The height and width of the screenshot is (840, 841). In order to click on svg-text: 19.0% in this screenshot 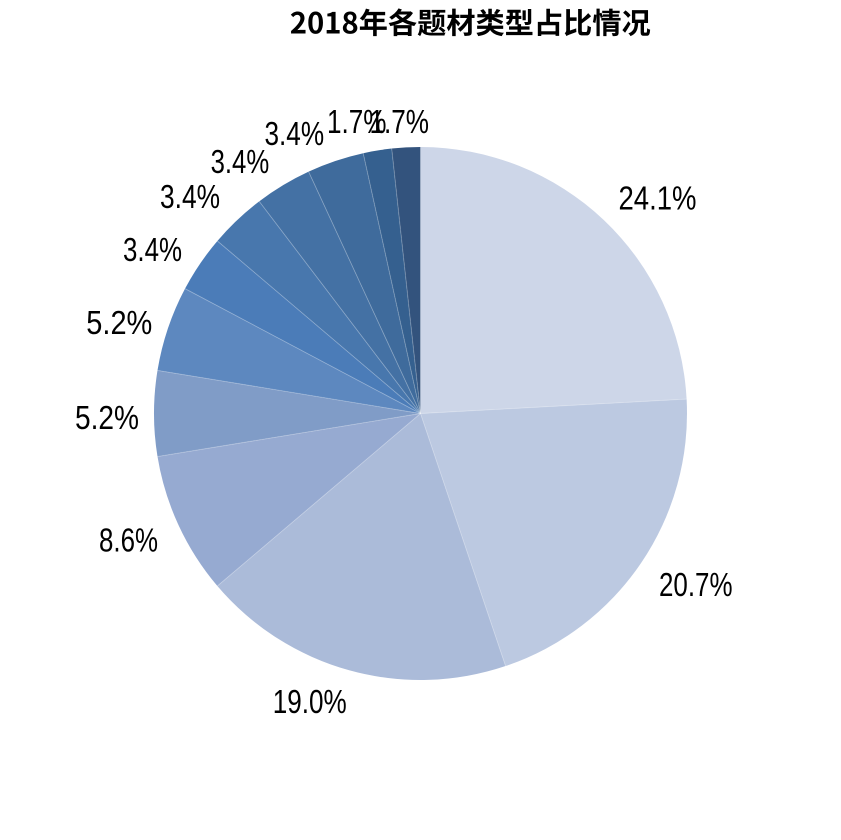, I will do `click(310, 702)`.